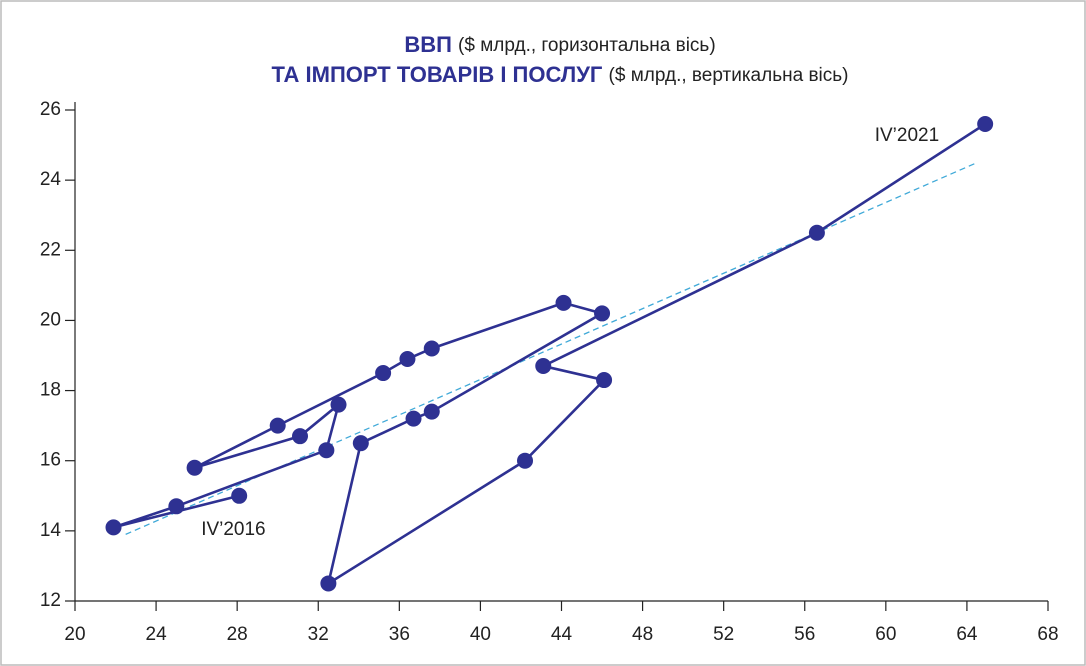  What do you see at coordinates (804, 634) in the screenshot?
I see `x-tick-label: 56` at bounding box center [804, 634].